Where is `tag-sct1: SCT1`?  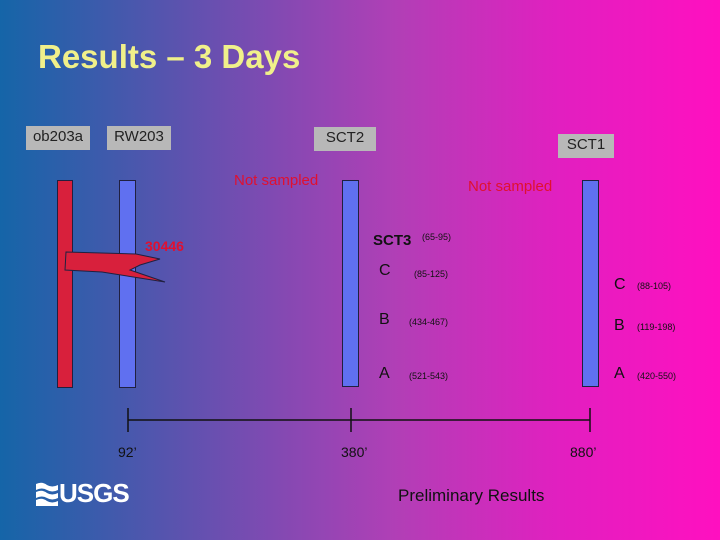 tag-sct1: SCT1 is located at coordinates (586, 146).